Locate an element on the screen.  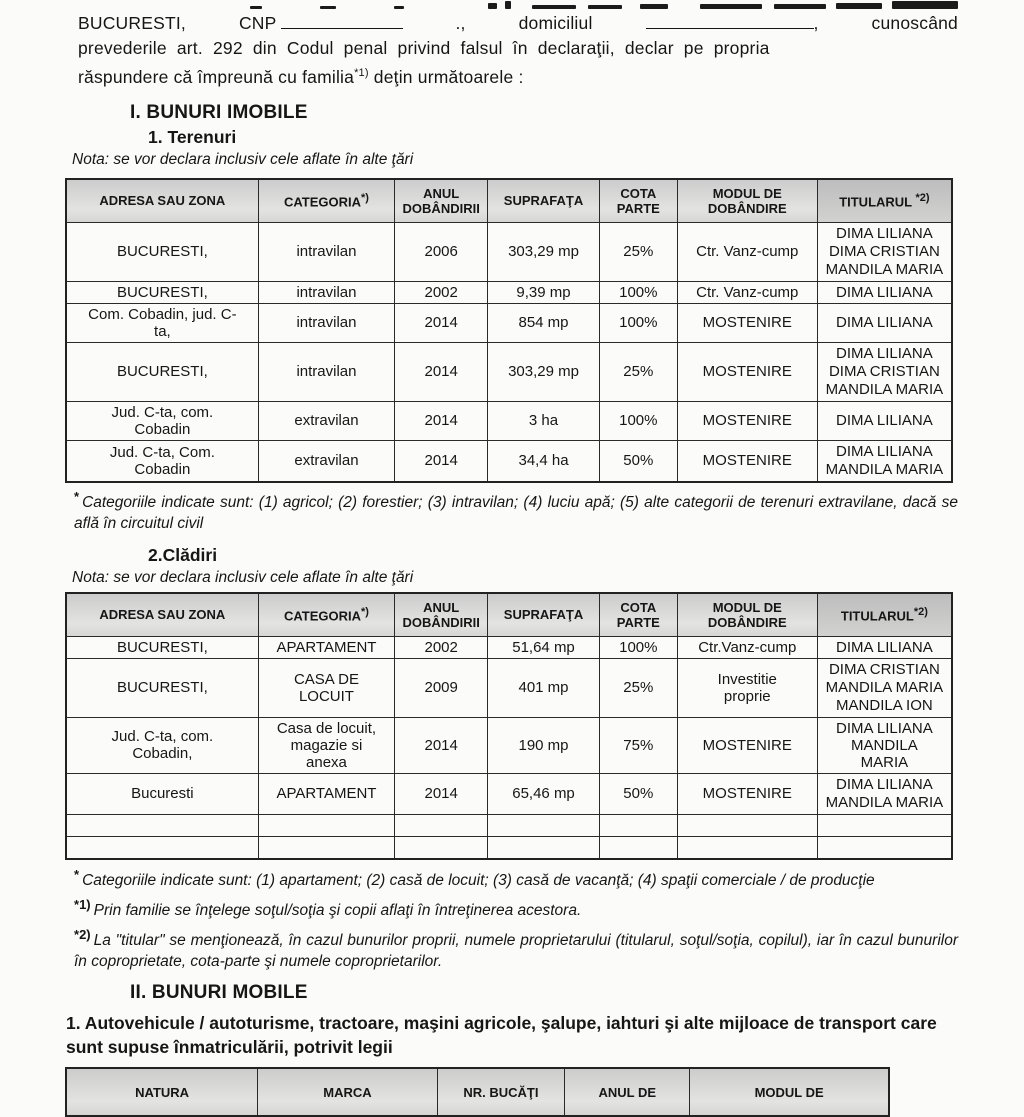
table-cell: Jud. C-ta, com. Cobadin, is located at coordinates (162, 745).